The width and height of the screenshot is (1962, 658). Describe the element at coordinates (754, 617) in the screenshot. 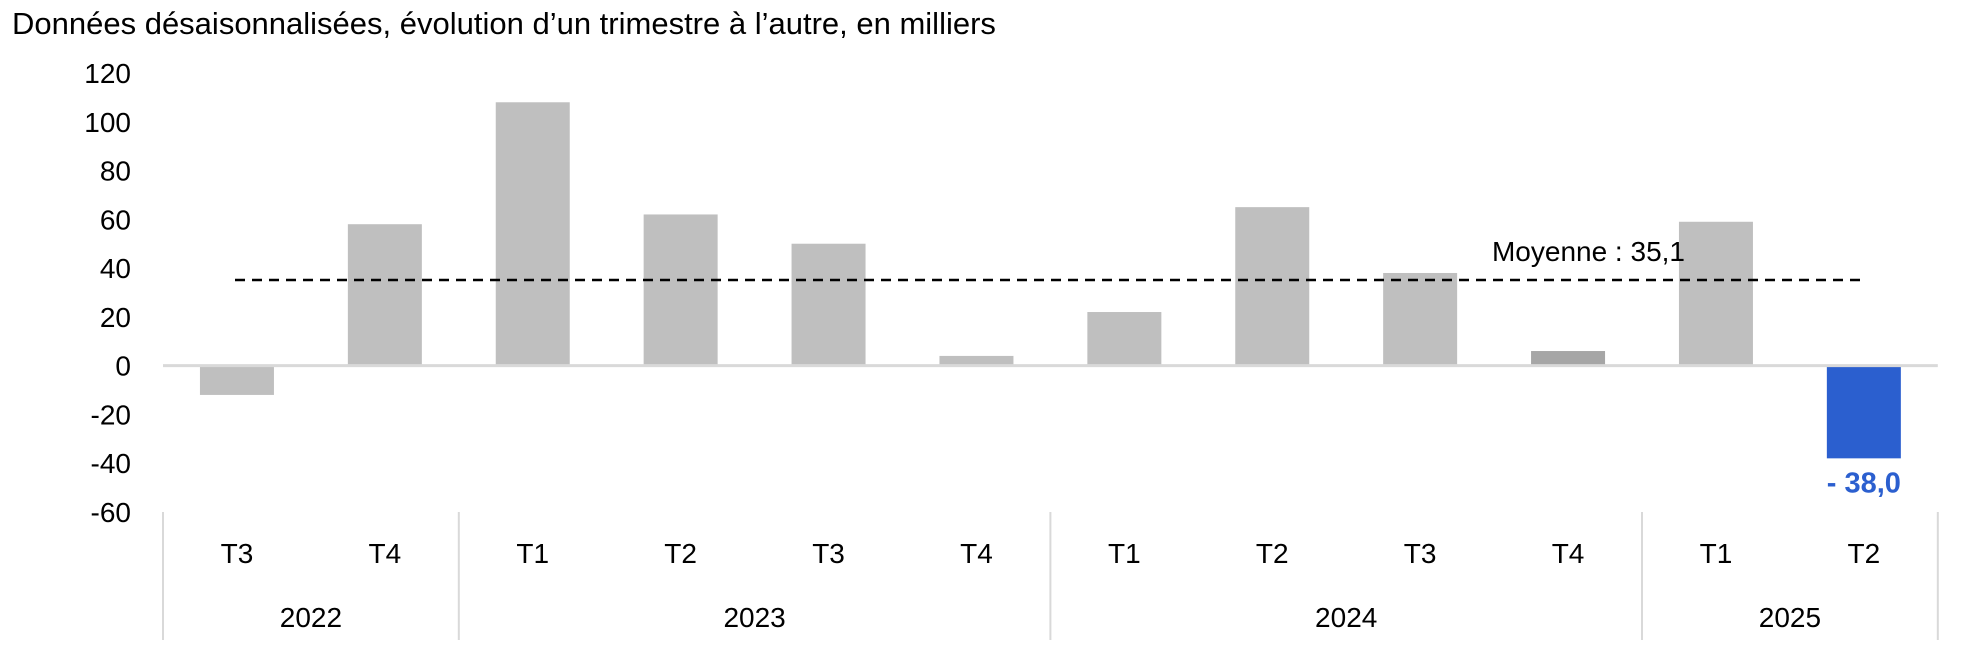

I see `year-label: 2023` at that location.